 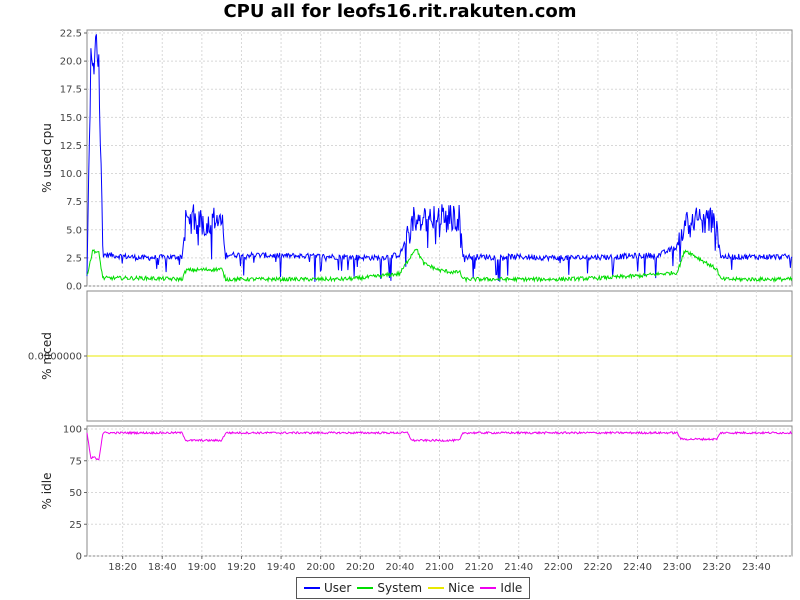 I want to click on x-tick-label: 19:40, so click(x=281, y=567).